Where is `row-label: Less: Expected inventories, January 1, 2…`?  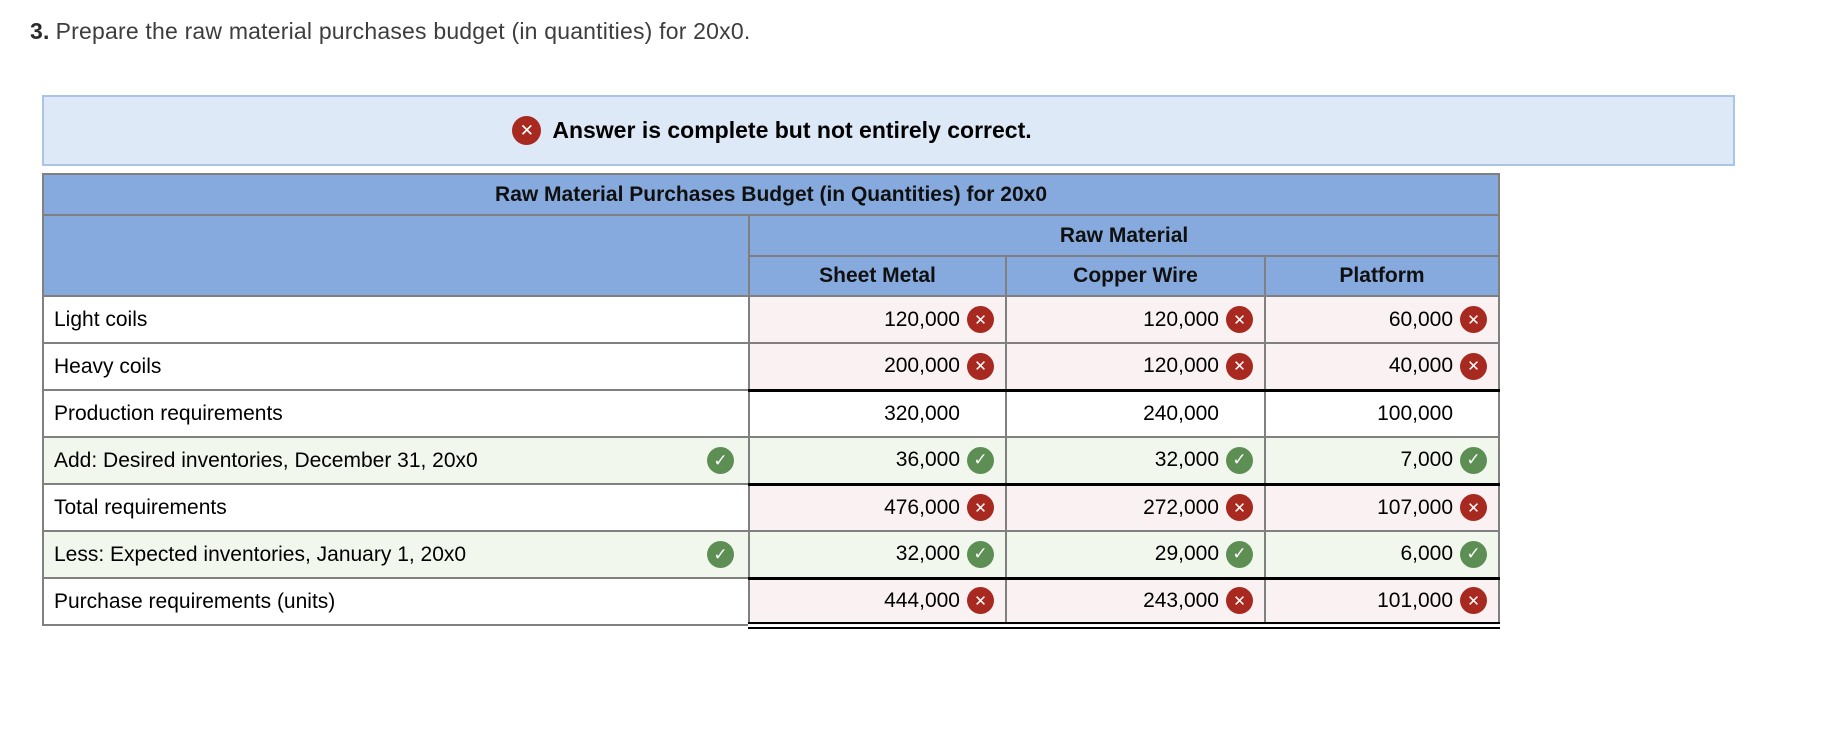
row-label: Less: Expected inventories, January 1, 2… is located at coordinates (260, 554).